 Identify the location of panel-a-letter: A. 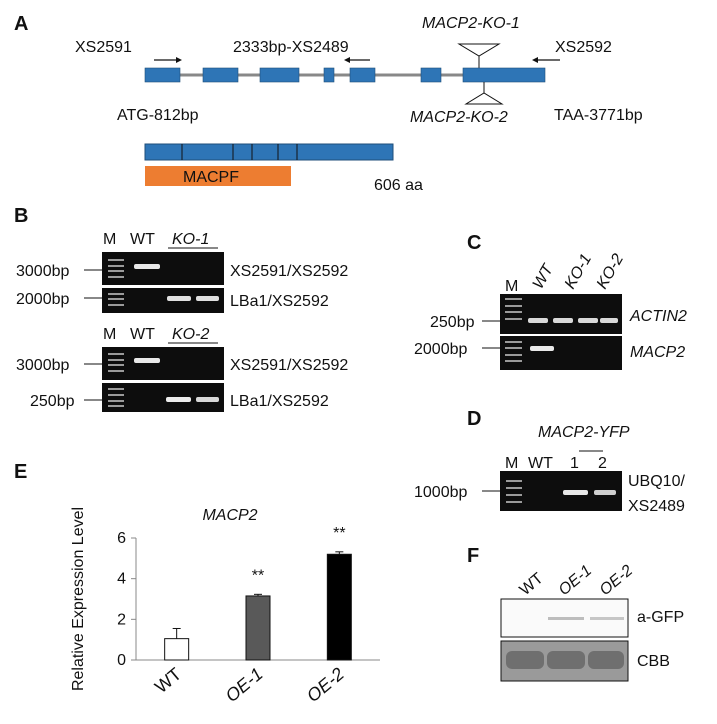
(21, 24).